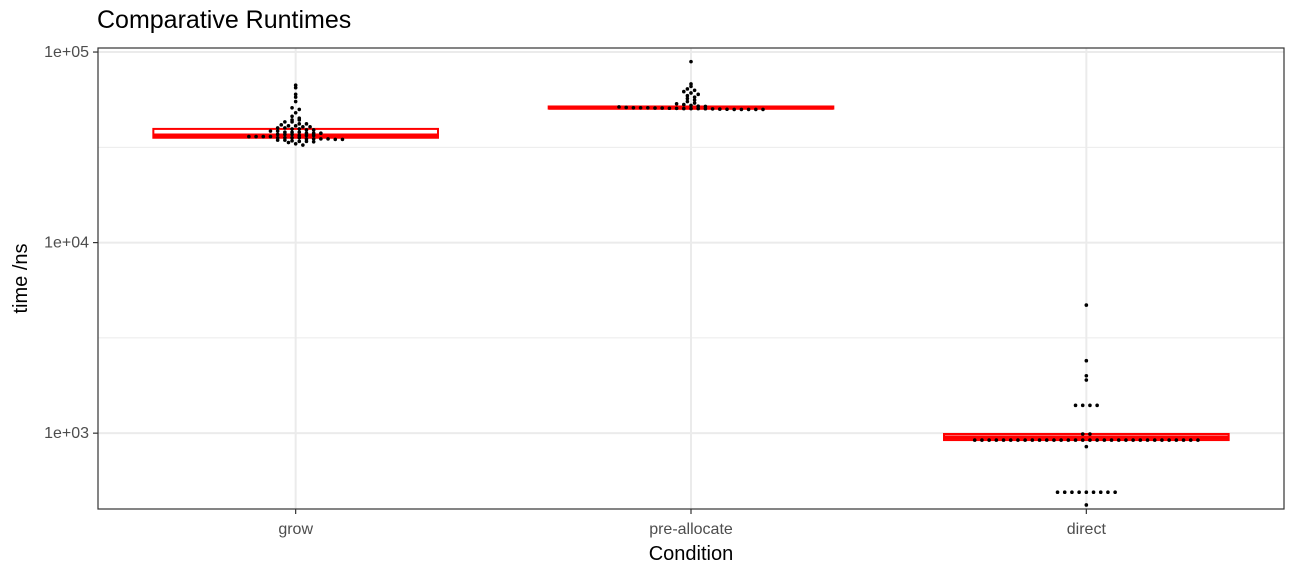 The height and width of the screenshot is (576, 1296). I want to click on x-tick-label: grow, so click(295, 529).